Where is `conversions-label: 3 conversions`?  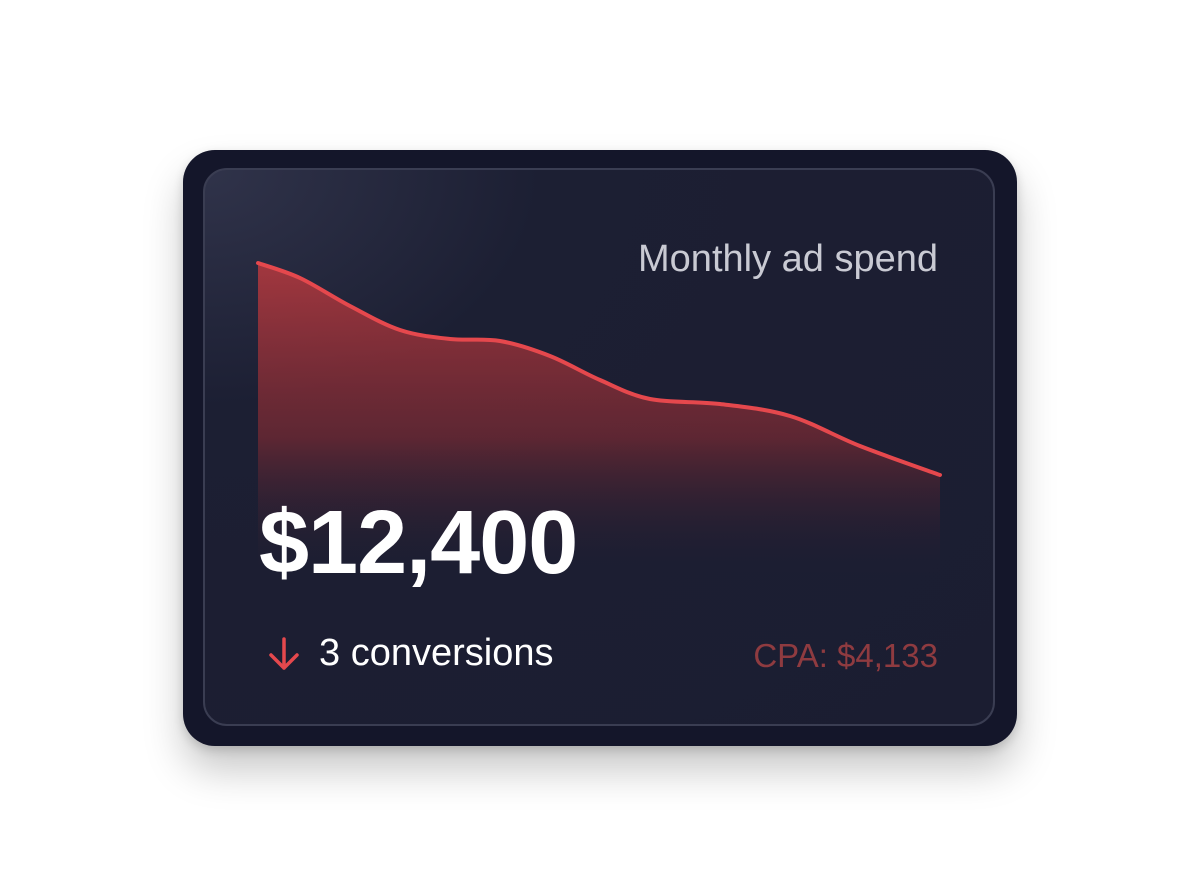
conversions-label: 3 conversions is located at coordinates (436, 653).